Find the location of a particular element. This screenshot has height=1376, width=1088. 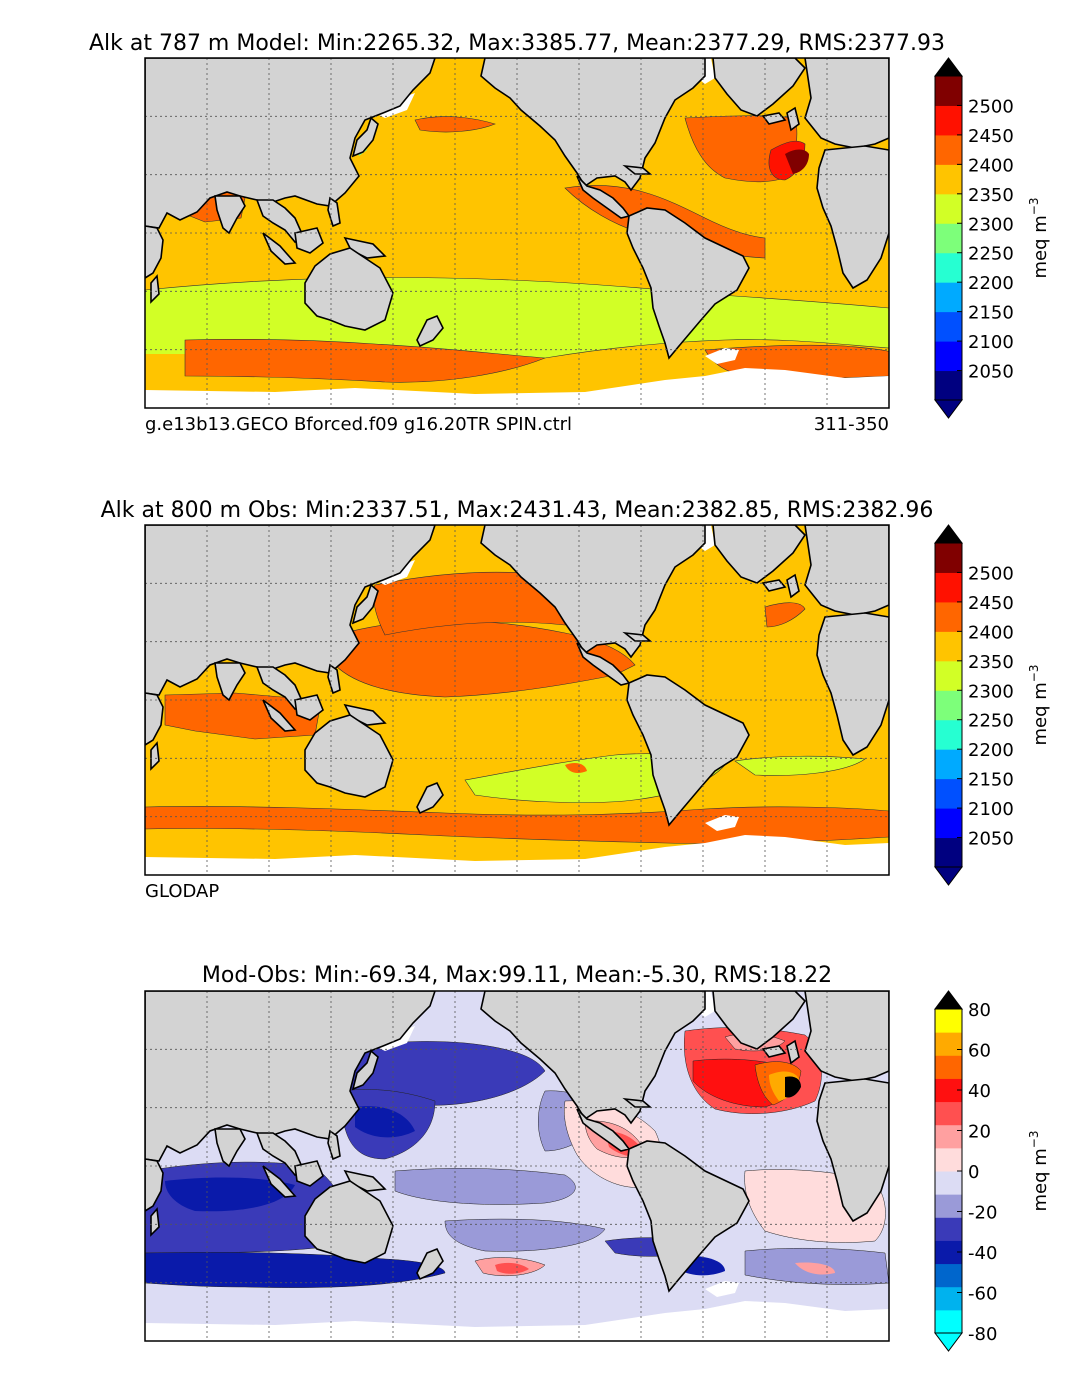

caption-right: 311-350 is located at coordinates (851, 424).